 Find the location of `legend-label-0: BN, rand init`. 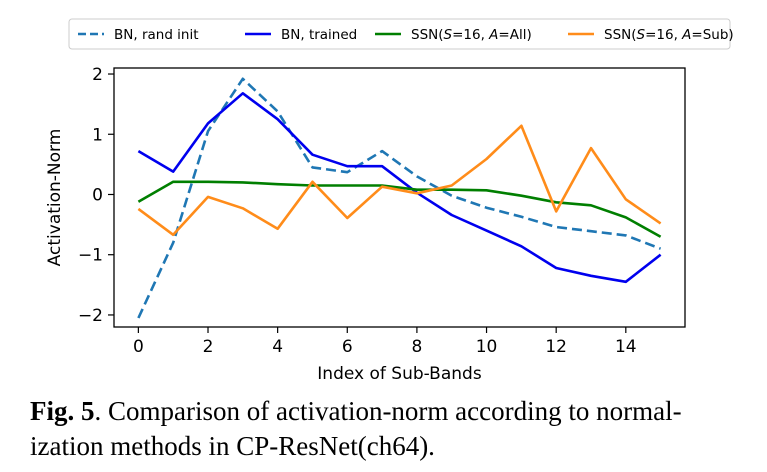

legend-label-0: BN, rand init is located at coordinates (156, 35).